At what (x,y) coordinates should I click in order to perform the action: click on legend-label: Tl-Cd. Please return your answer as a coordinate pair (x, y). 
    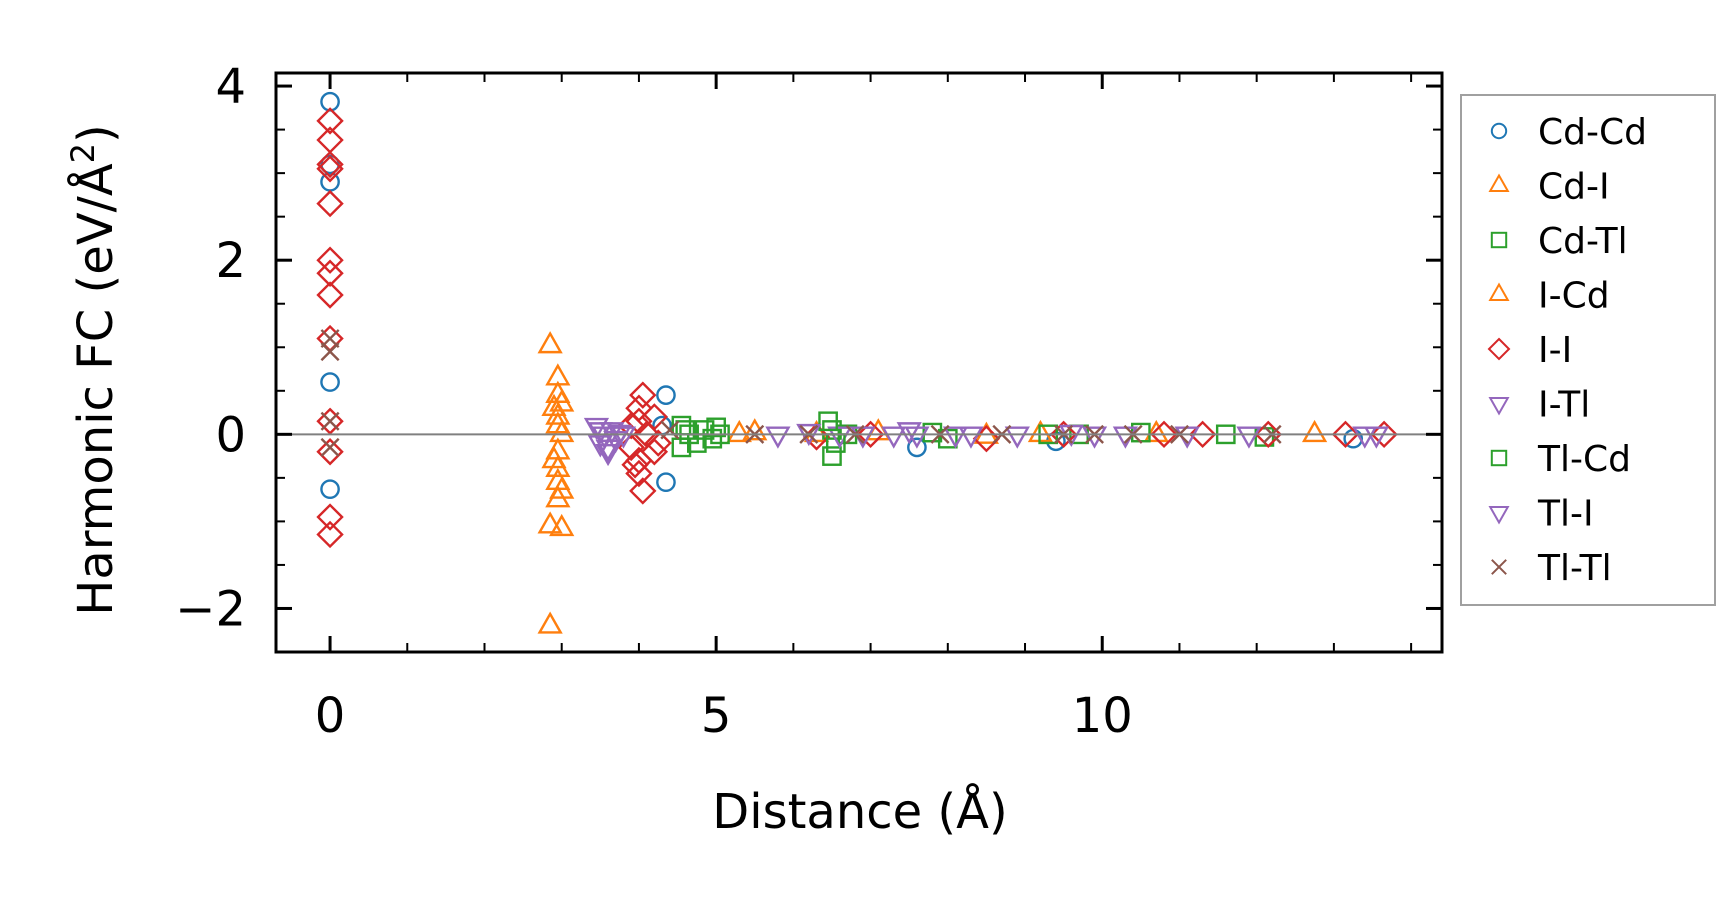
    Looking at the image, I should click on (1584, 459).